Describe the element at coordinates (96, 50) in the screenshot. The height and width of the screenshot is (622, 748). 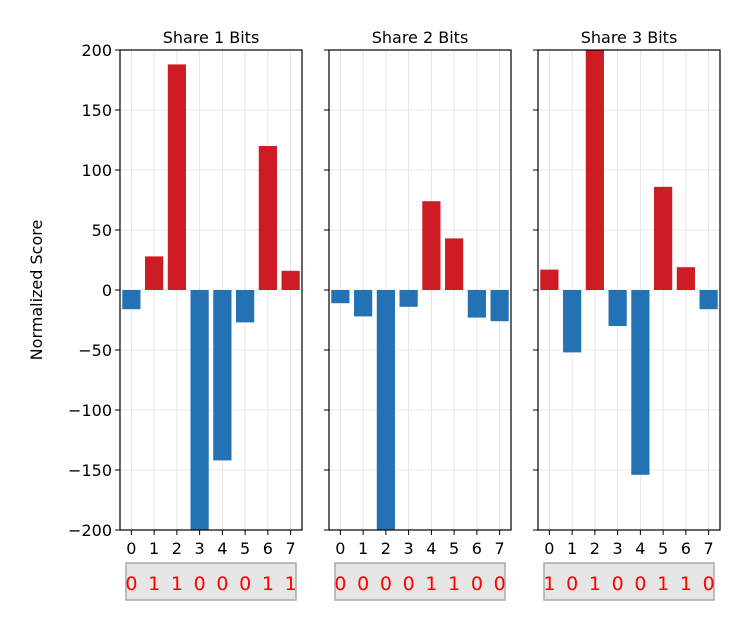
I see `y-tick-label: 200` at that location.